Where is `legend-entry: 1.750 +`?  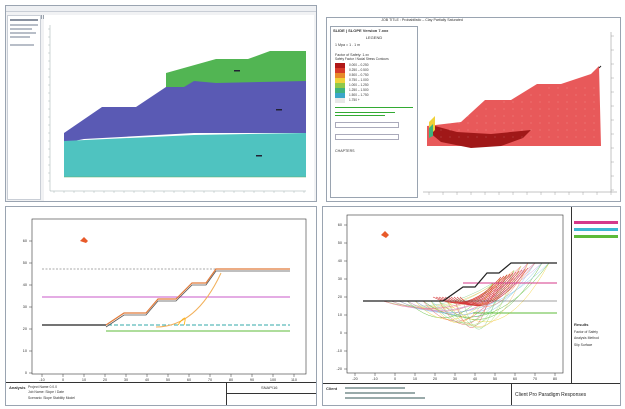 legend-entry: 1.750 + is located at coordinates (376, 101).